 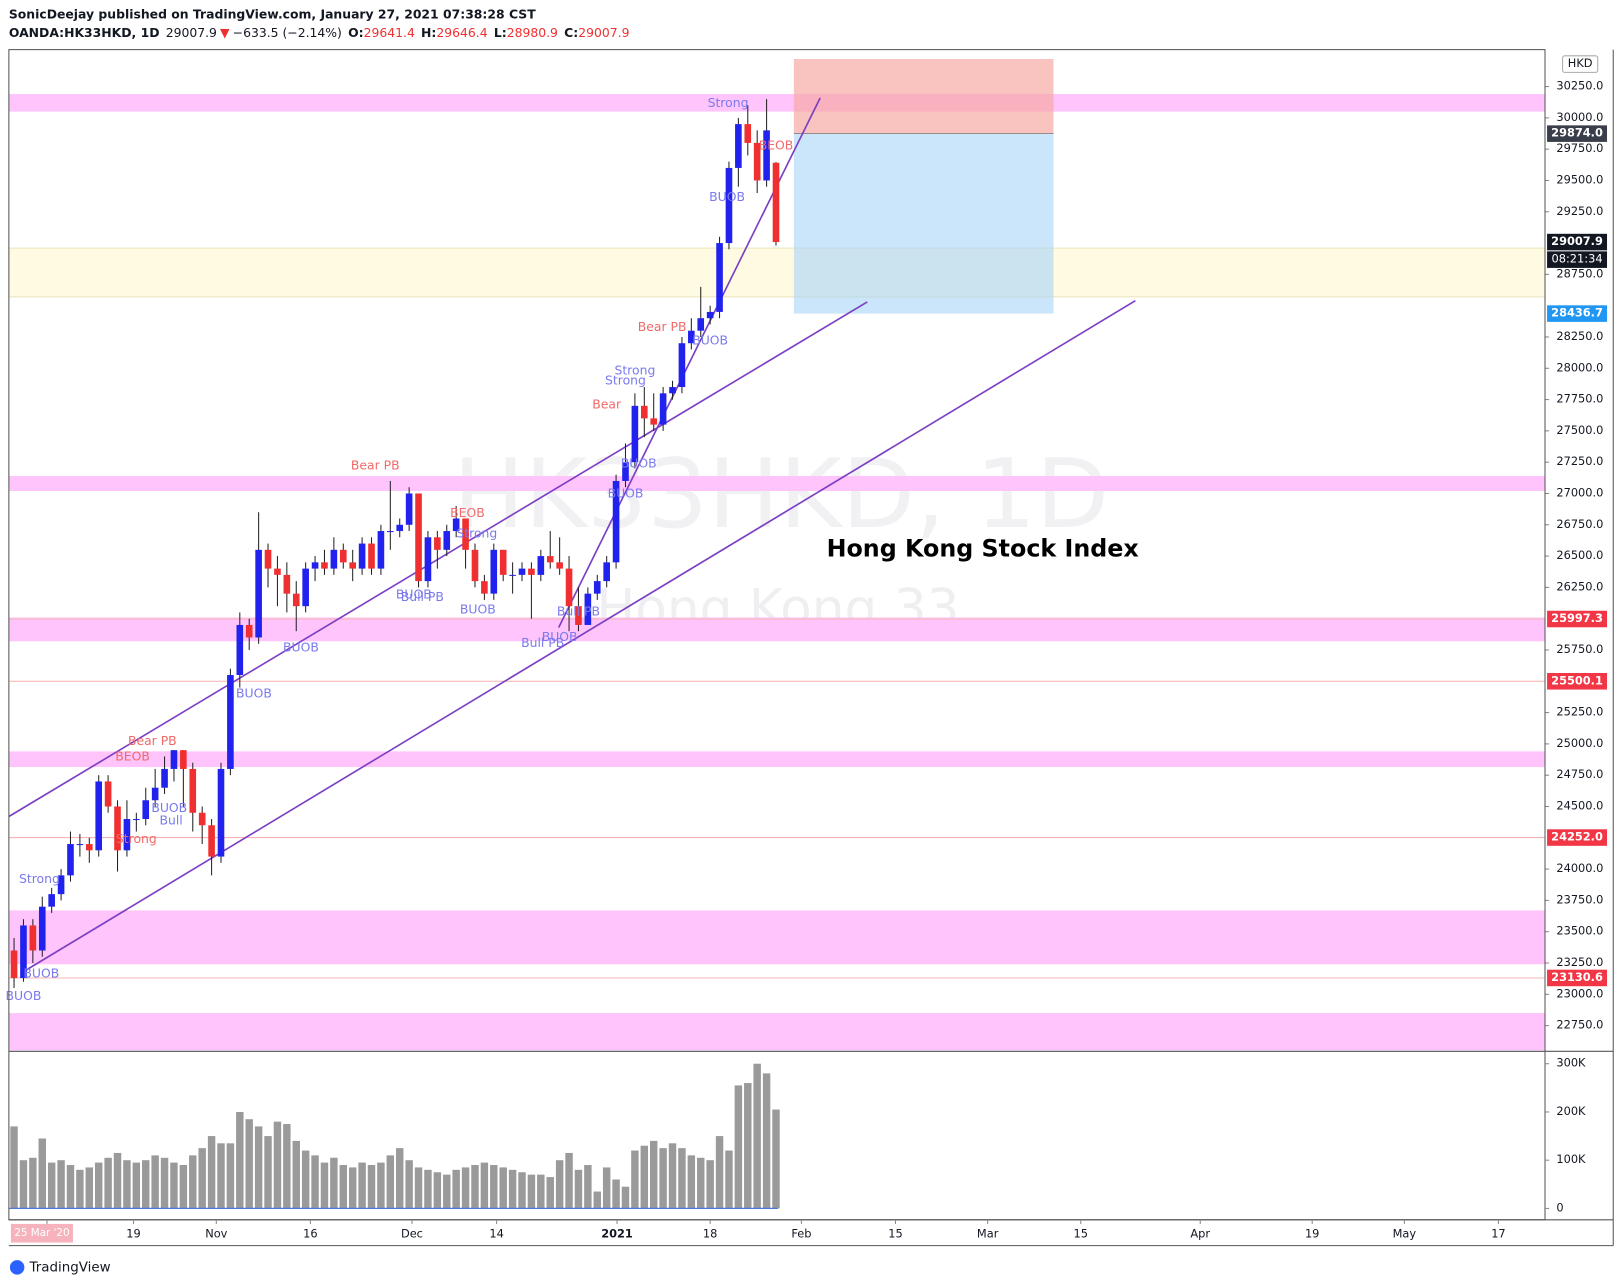 I want to click on currency: HKD, so click(x=1580, y=63).